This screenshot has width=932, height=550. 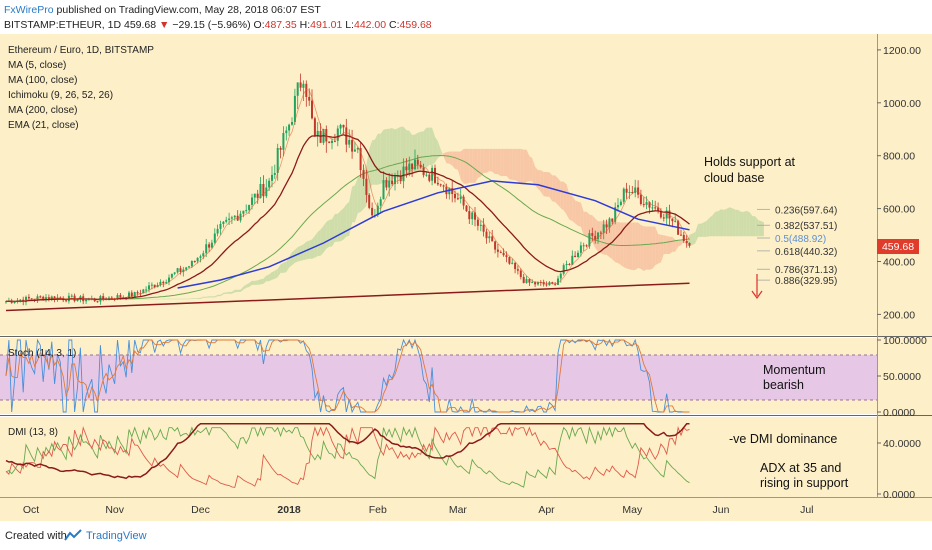 I want to click on x-tick-label: Apr, so click(x=546, y=510).